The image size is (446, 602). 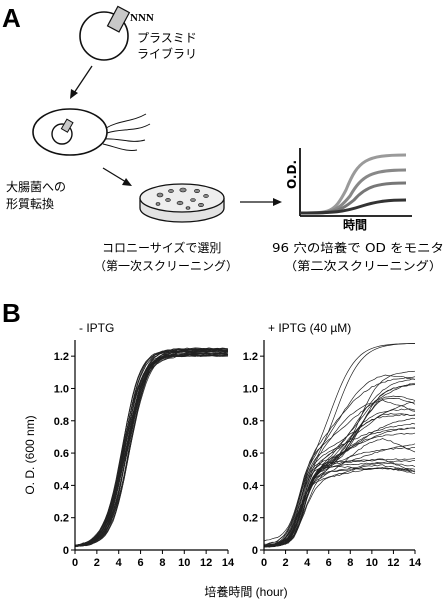 I want to click on screen1-label-line2: （第一次スクリーニング）, so click(x=166, y=266).